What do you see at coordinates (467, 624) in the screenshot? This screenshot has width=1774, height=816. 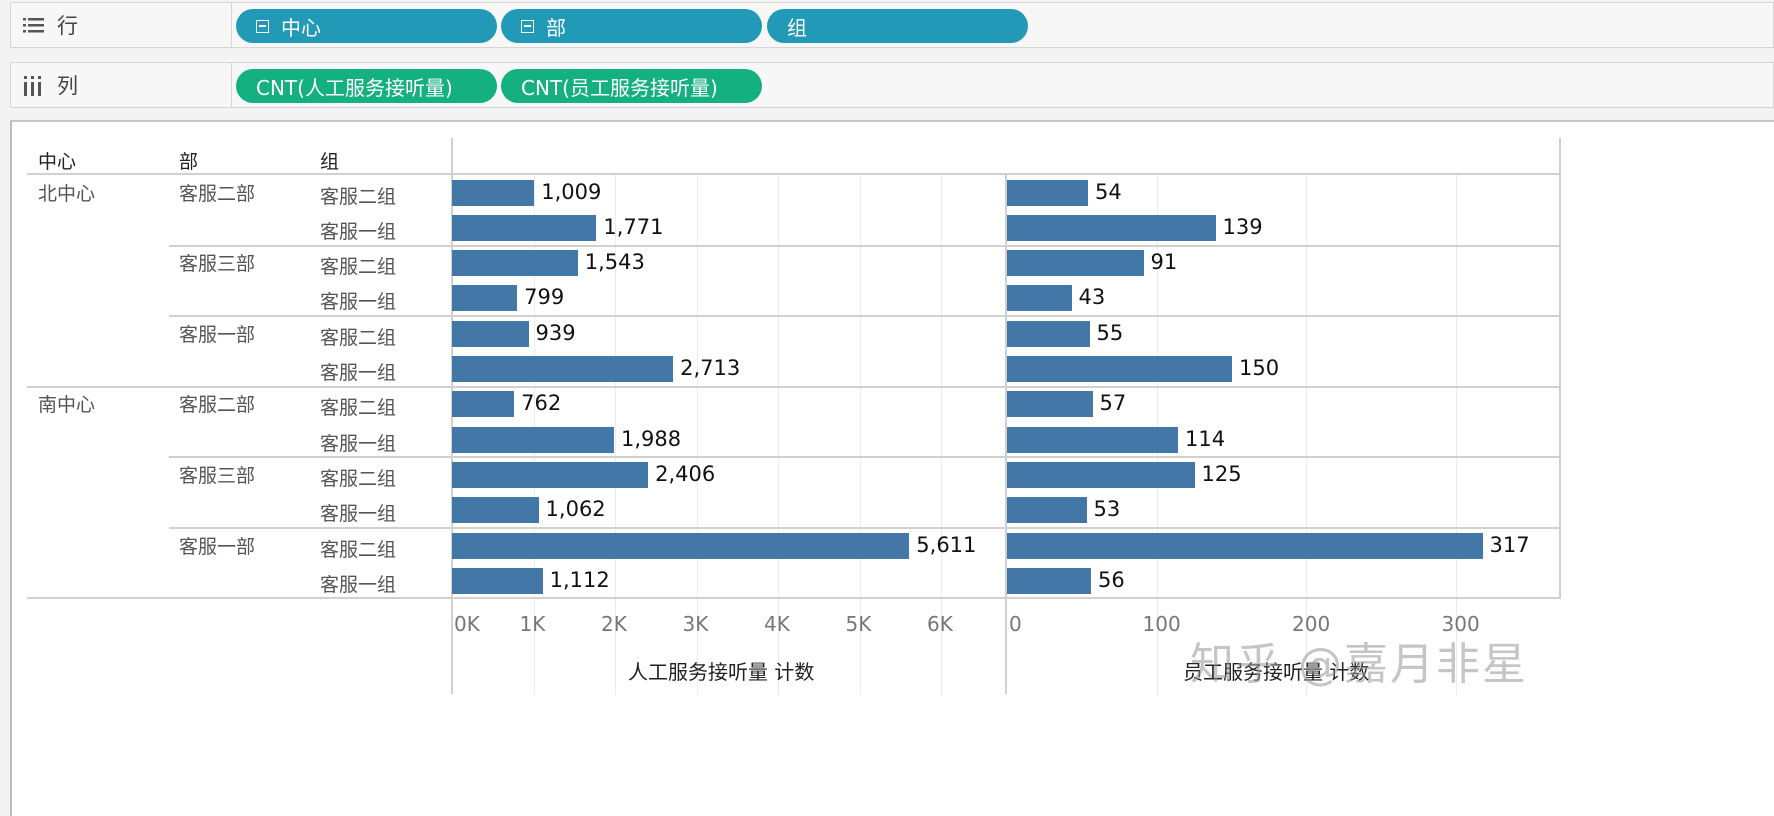 I see `axis-tick-label: 0K` at bounding box center [467, 624].